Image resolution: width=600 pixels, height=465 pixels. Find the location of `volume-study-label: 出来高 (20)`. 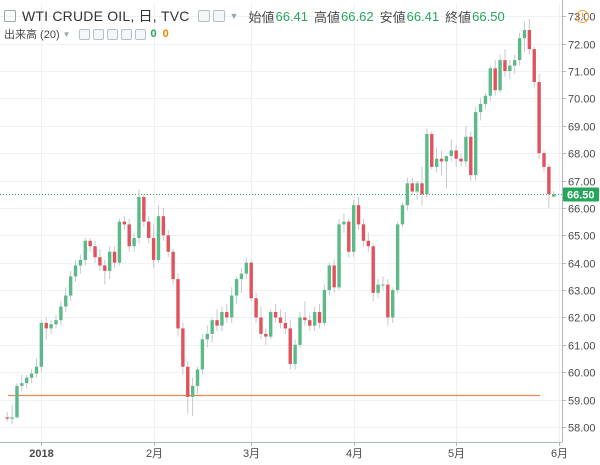

volume-study-label: 出来高 (20) is located at coordinates (32, 35).